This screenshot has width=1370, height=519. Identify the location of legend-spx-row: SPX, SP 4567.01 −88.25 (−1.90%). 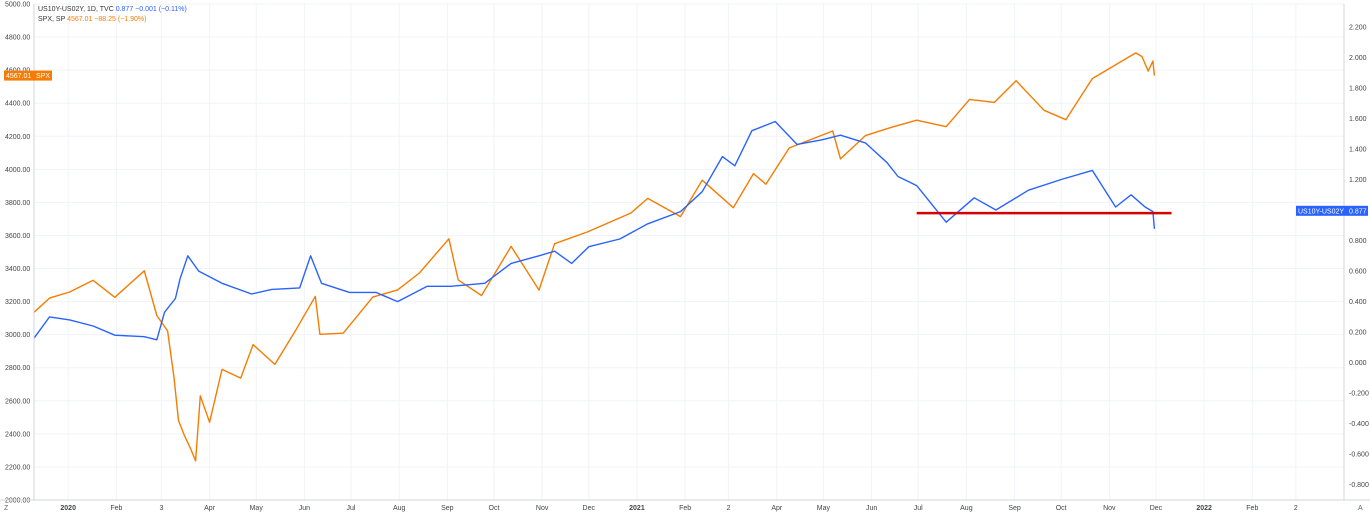
(112, 20).